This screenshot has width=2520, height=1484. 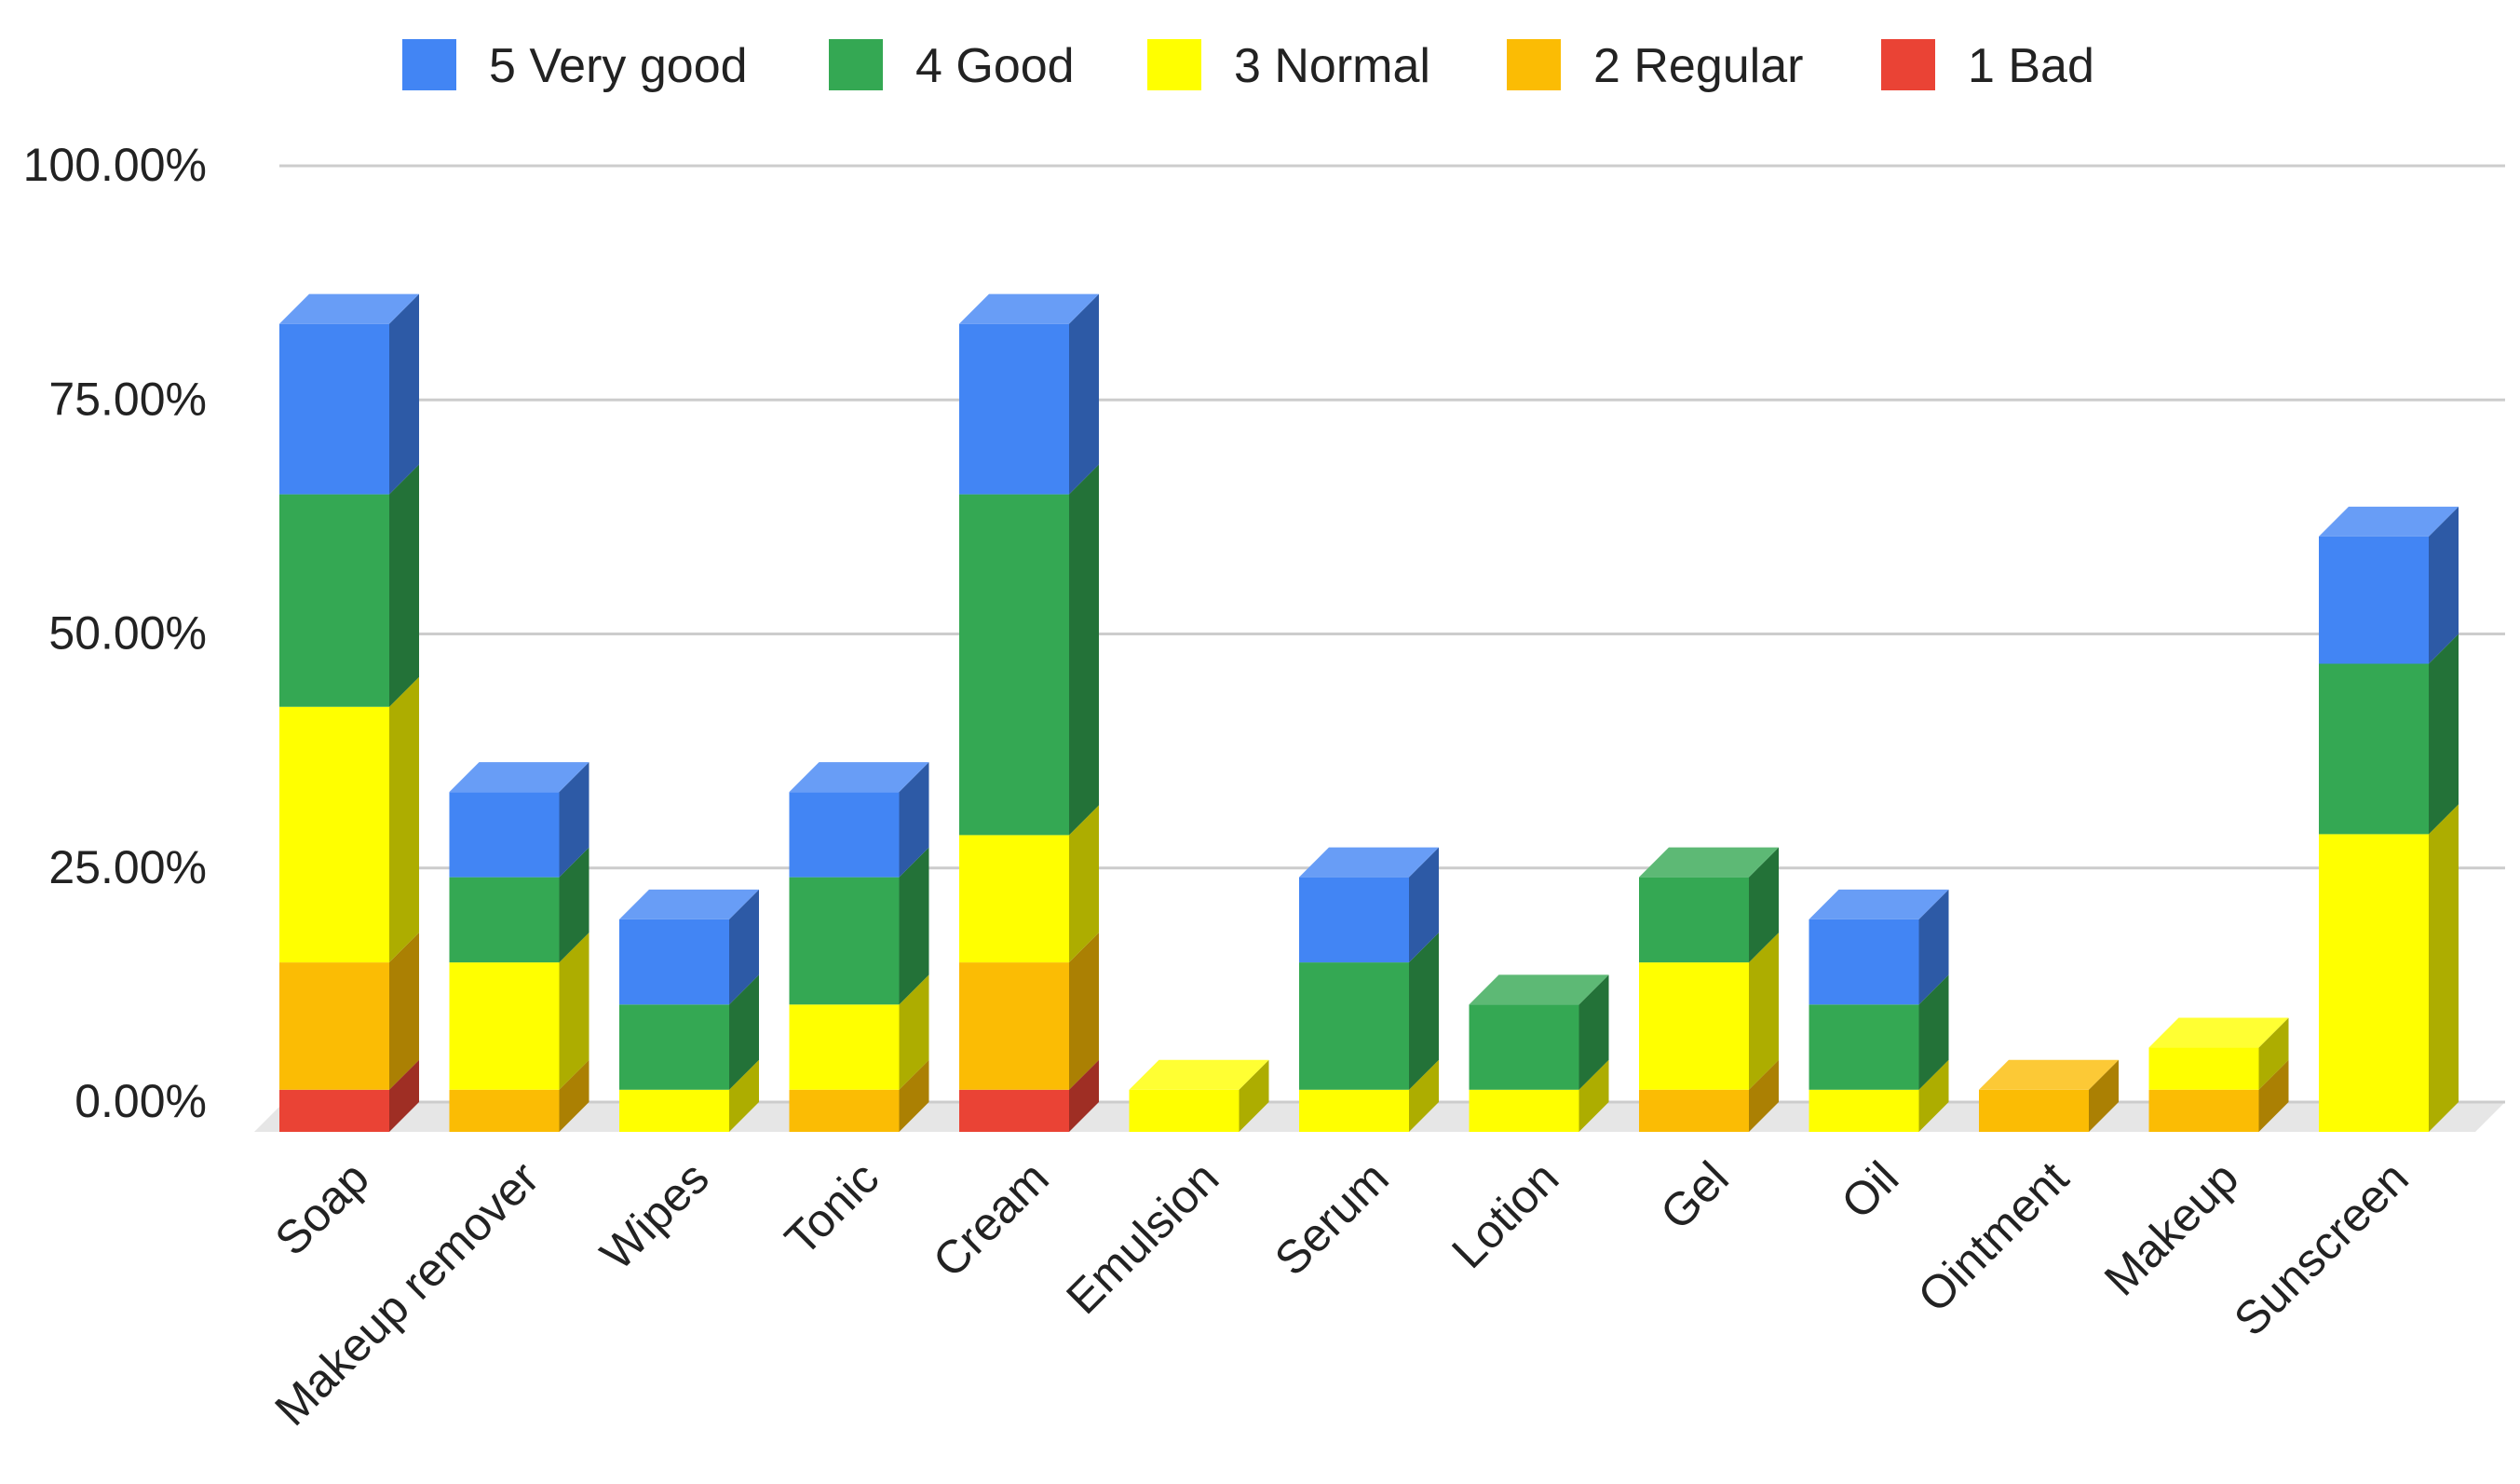 I want to click on legend-item: 5 Very good, so click(x=575, y=66).